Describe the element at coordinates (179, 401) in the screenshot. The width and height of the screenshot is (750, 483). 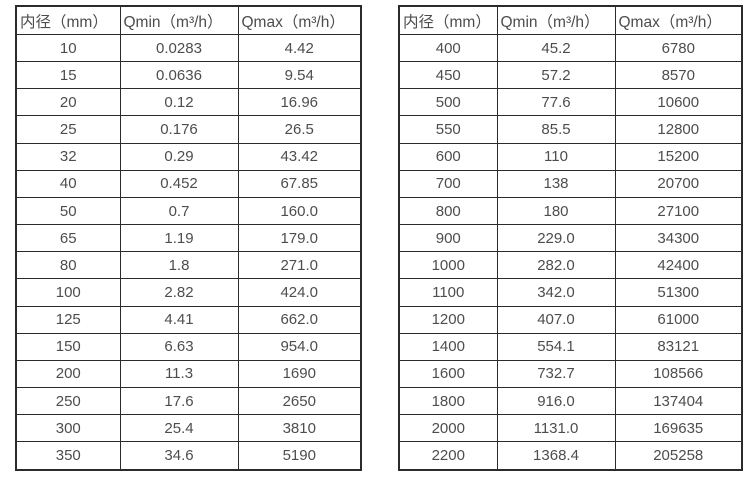
I see `qmin-cell: 17.6` at that location.